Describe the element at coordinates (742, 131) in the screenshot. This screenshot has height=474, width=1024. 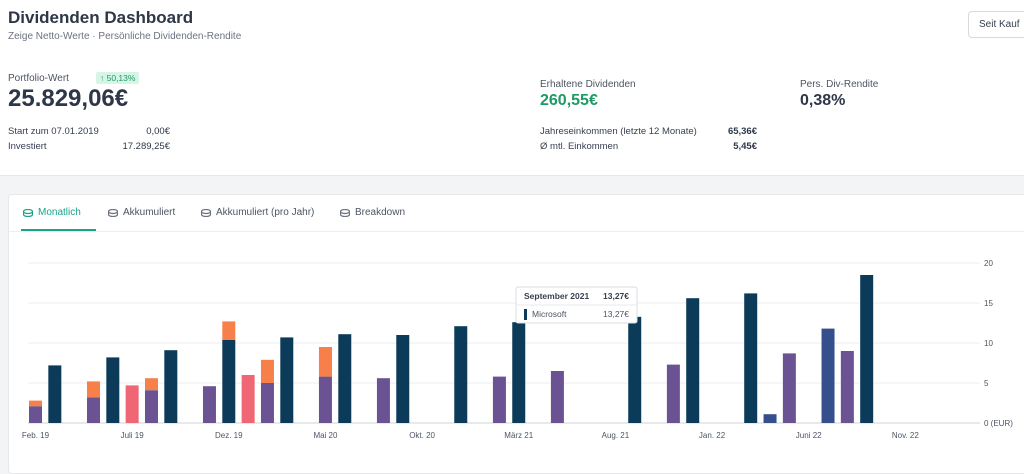
I see `annual-income-value: 65,36€` at that location.